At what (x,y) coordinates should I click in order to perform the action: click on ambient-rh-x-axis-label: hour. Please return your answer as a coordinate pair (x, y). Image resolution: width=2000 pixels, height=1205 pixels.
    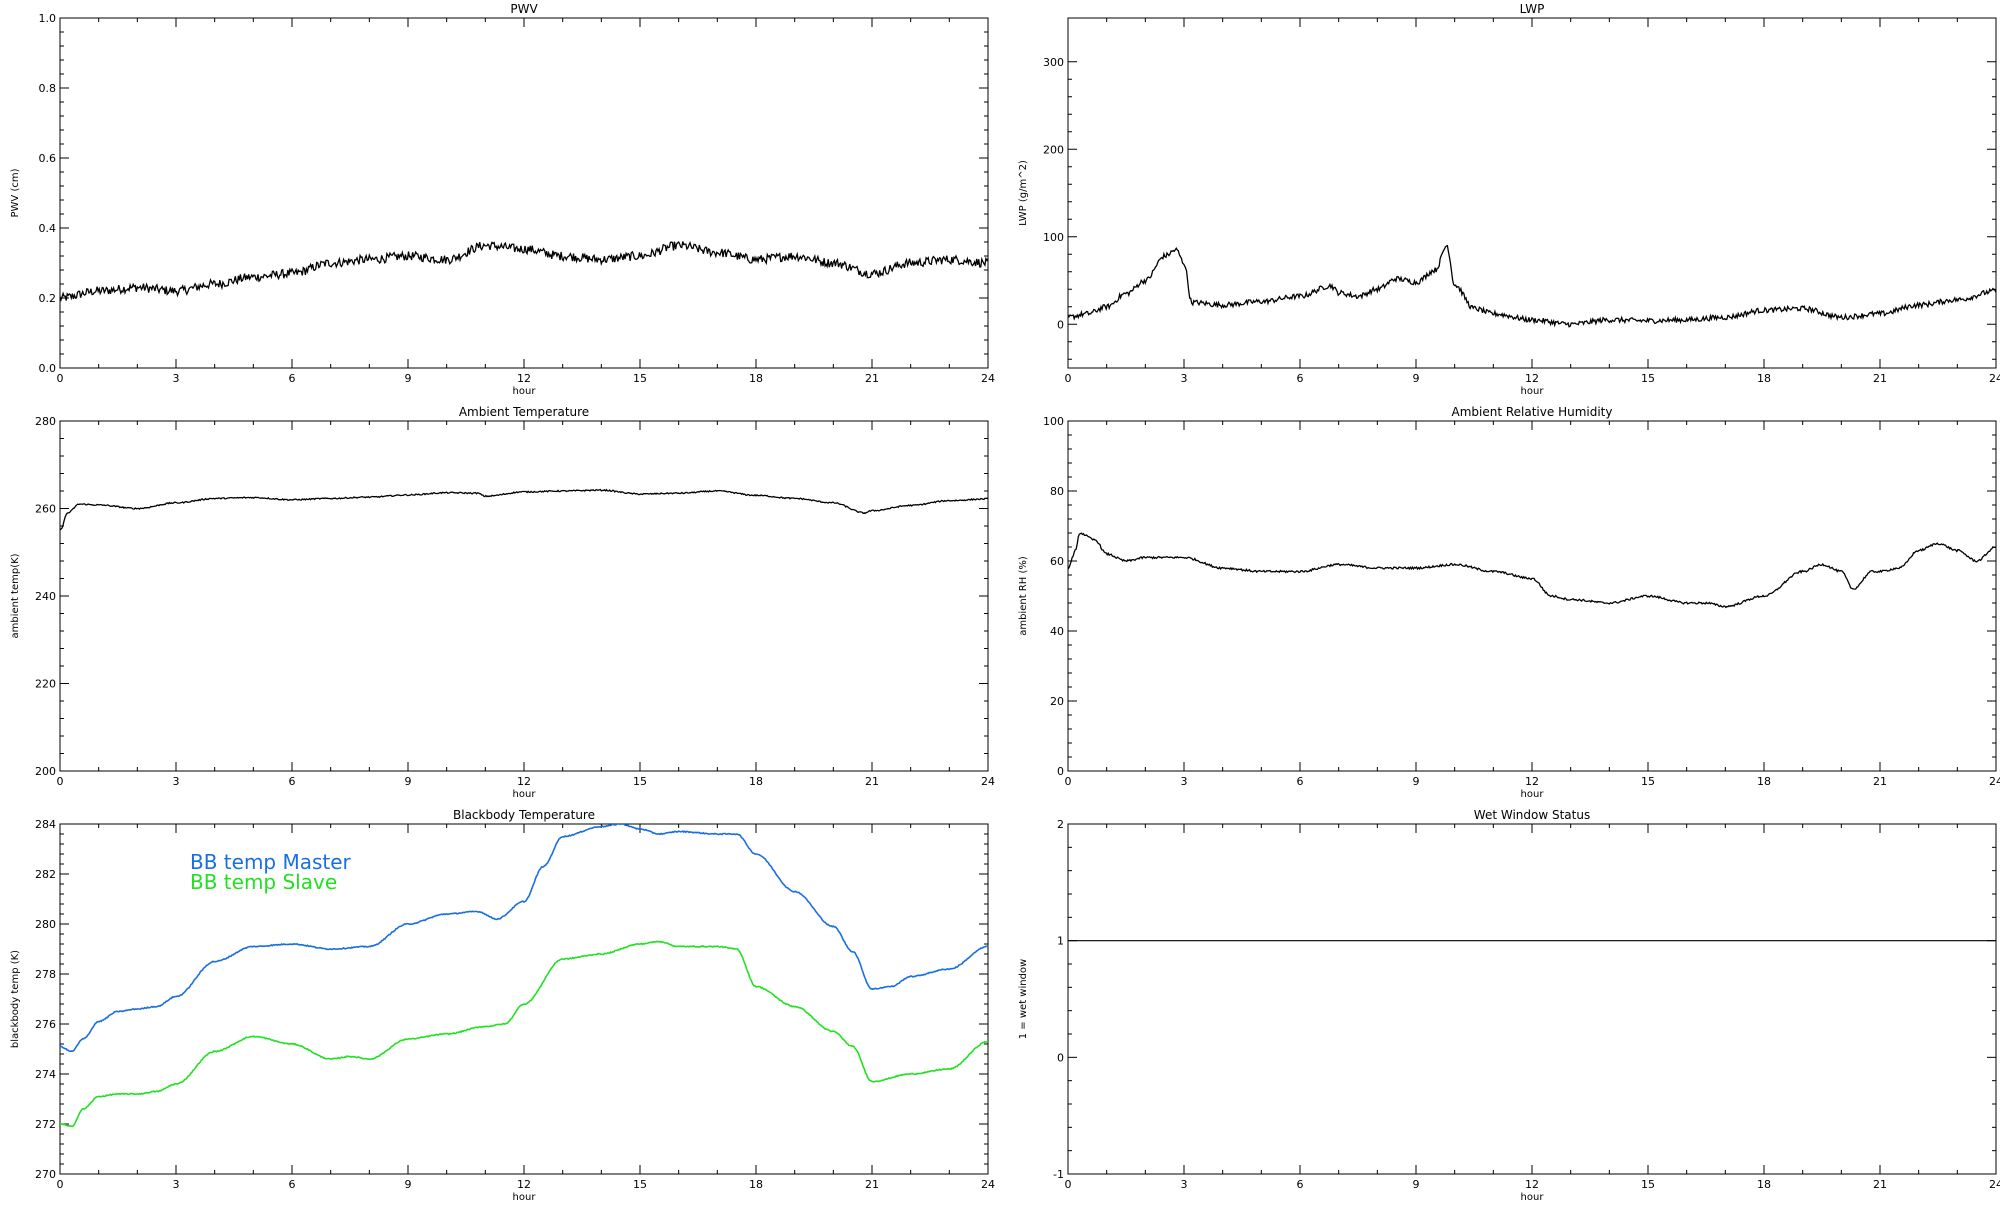
    Looking at the image, I should click on (1533, 794).